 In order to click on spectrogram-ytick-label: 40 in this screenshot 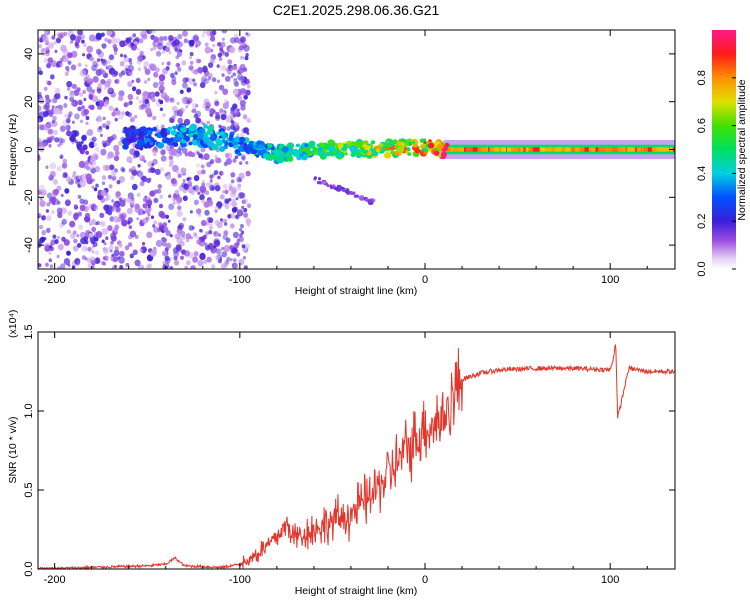, I will do `click(29, 54)`.